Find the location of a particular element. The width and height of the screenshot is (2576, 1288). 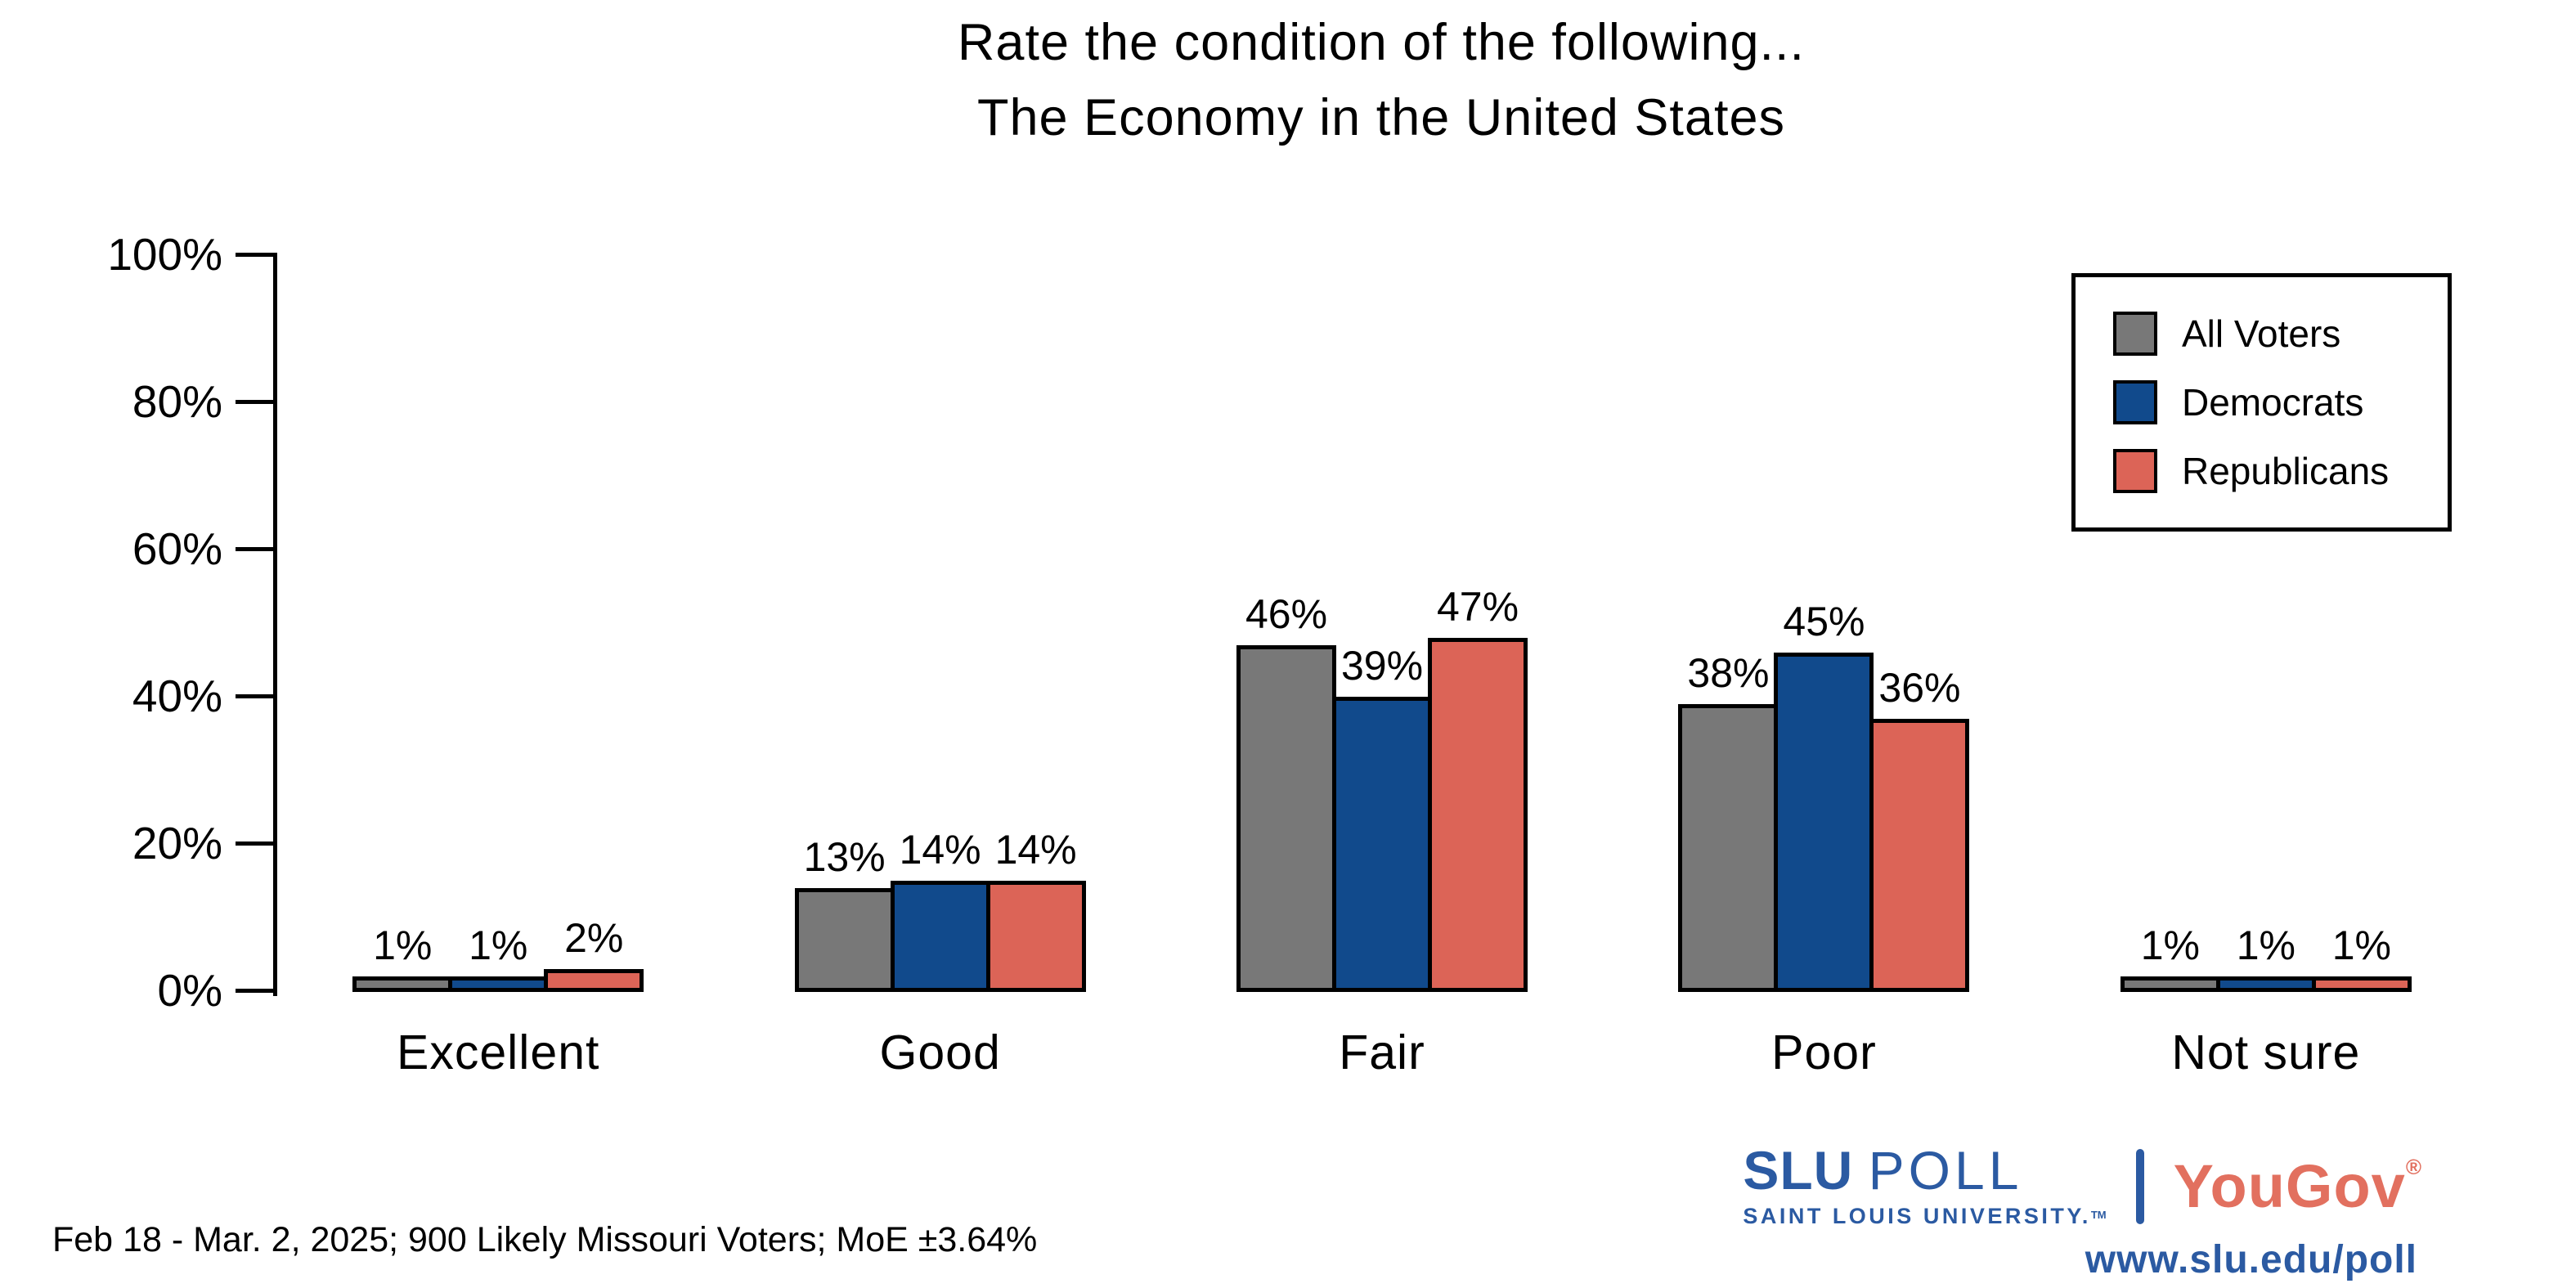

value-label-all-voters-fair: 46% is located at coordinates (1286, 614).